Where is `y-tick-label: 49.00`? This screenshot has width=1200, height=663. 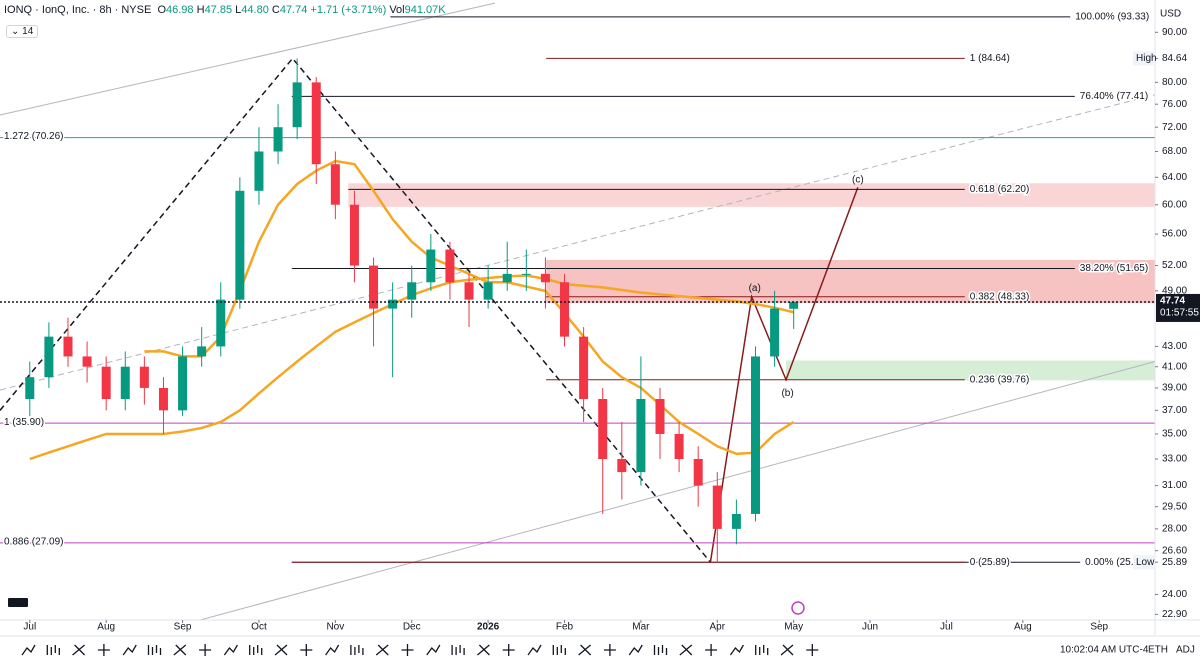
y-tick-label: 49.00 is located at coordinates (1174, 291).